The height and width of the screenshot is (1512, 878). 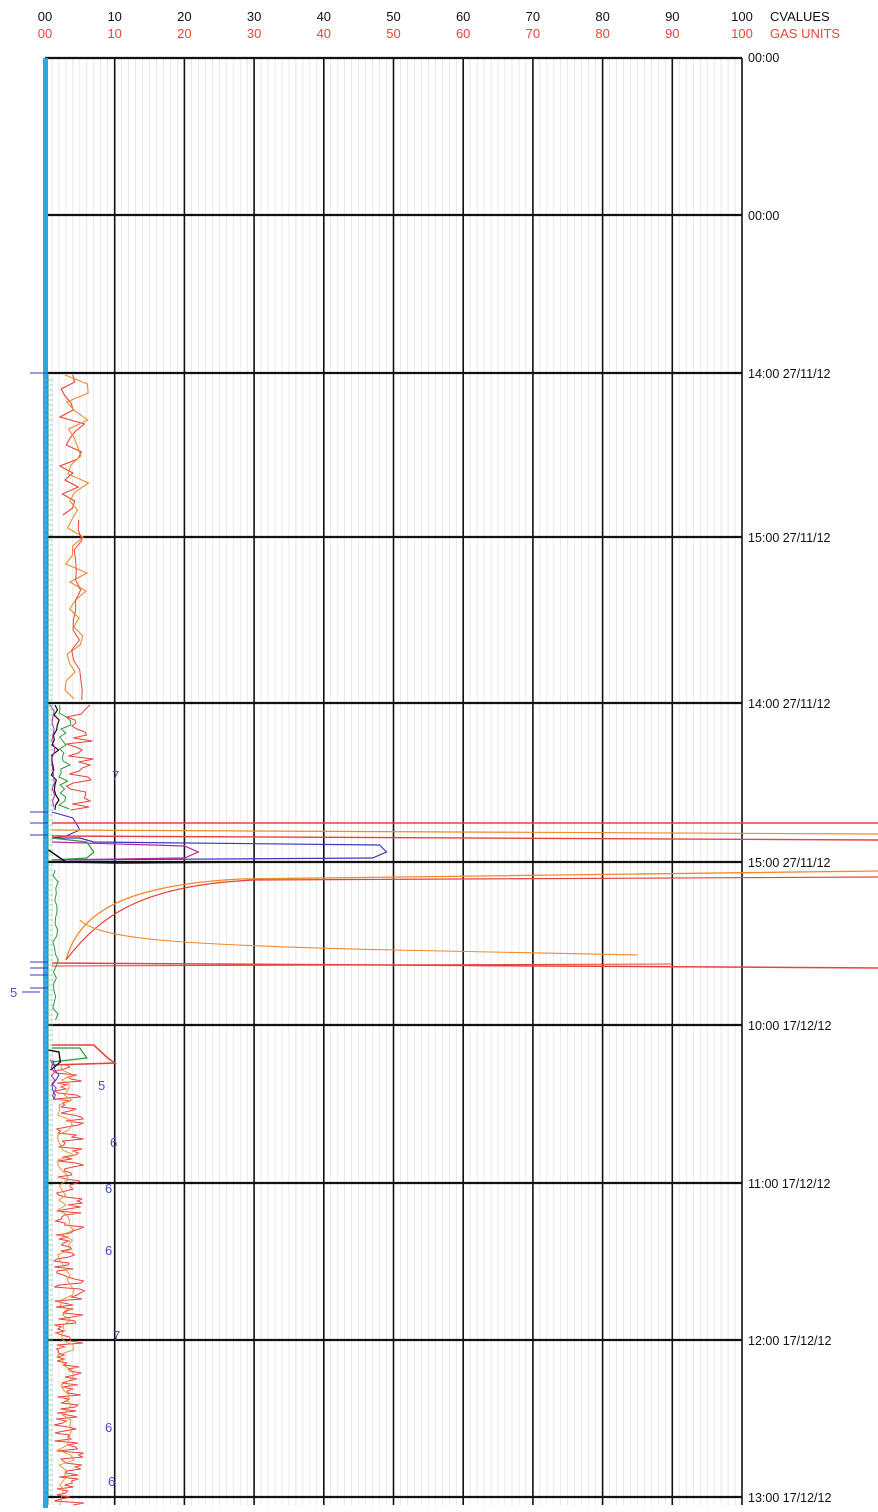 What do you see at coordinates (73, 849) in the screenshot?
I see `green-spike` at bounding box center [73, 849].